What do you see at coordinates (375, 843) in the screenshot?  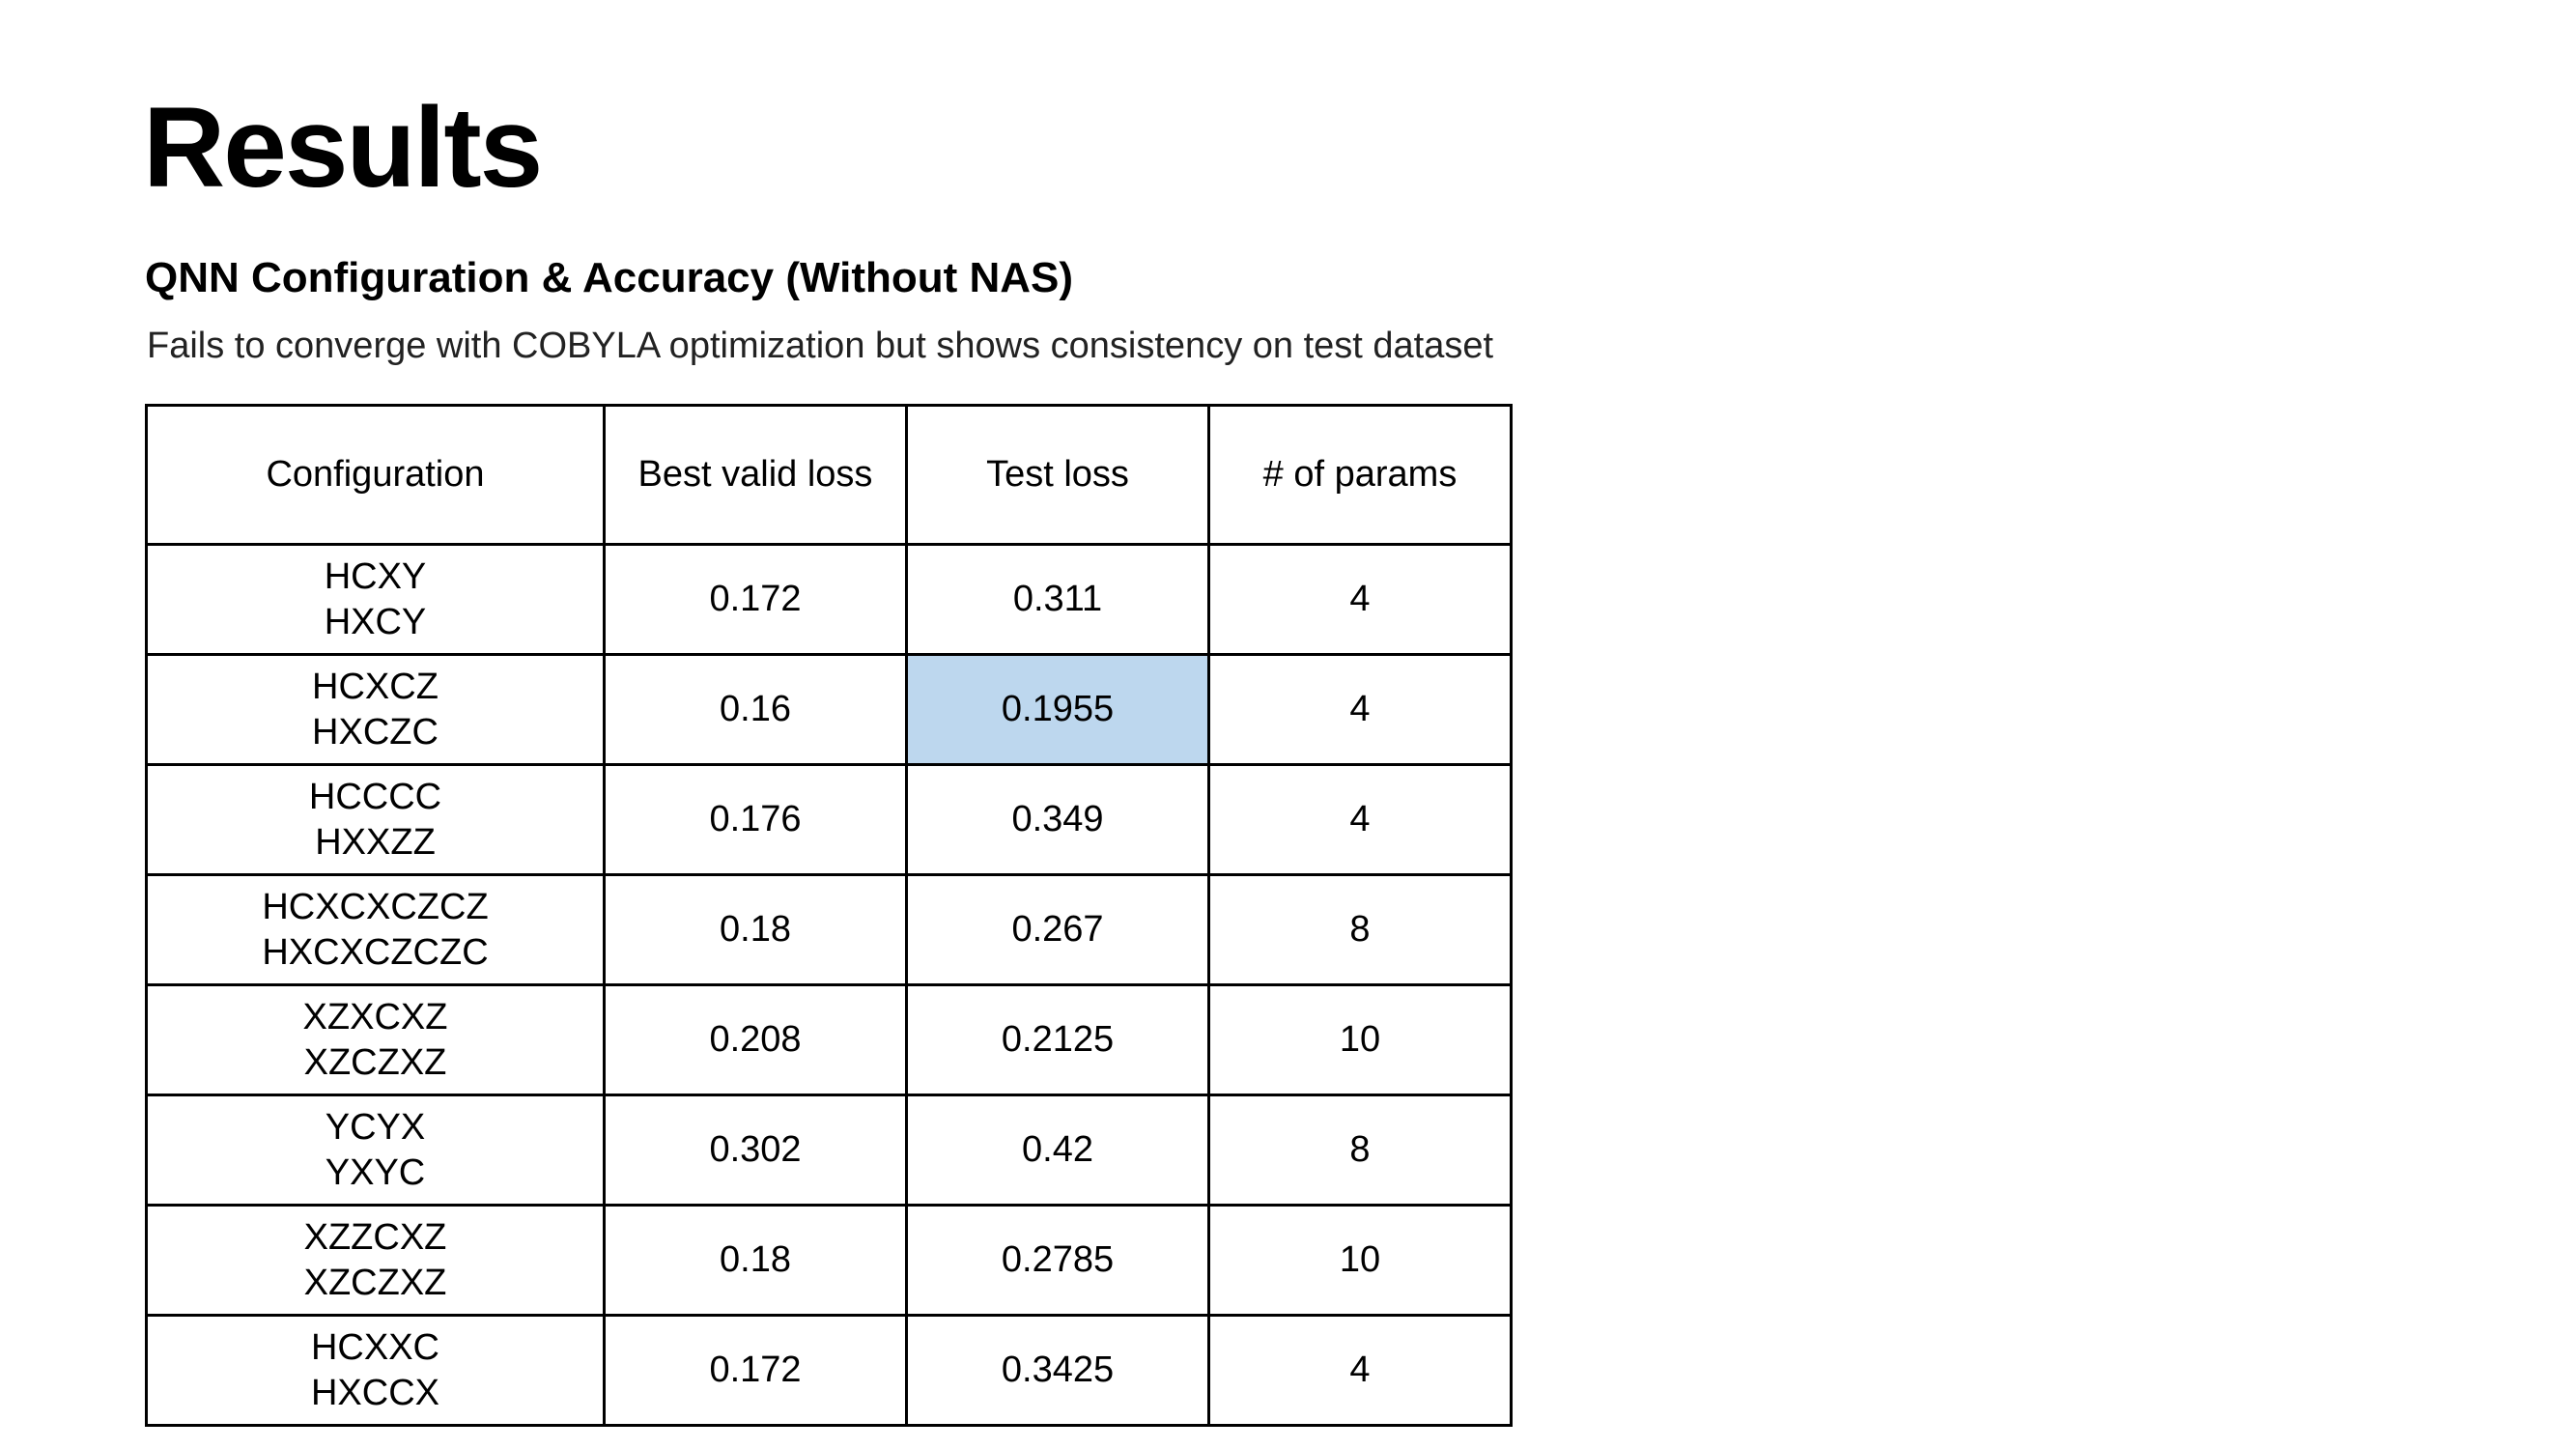 I see `configuration-line: HXXZZ` at bounding box center [375, 843].